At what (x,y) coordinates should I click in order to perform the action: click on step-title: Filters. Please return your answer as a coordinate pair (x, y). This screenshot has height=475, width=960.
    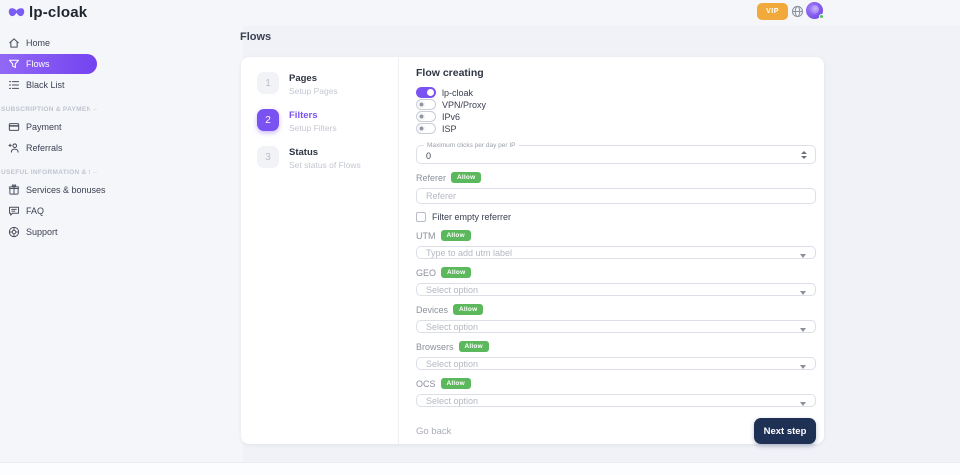
    Looking at the image, I should click on (303, 115).